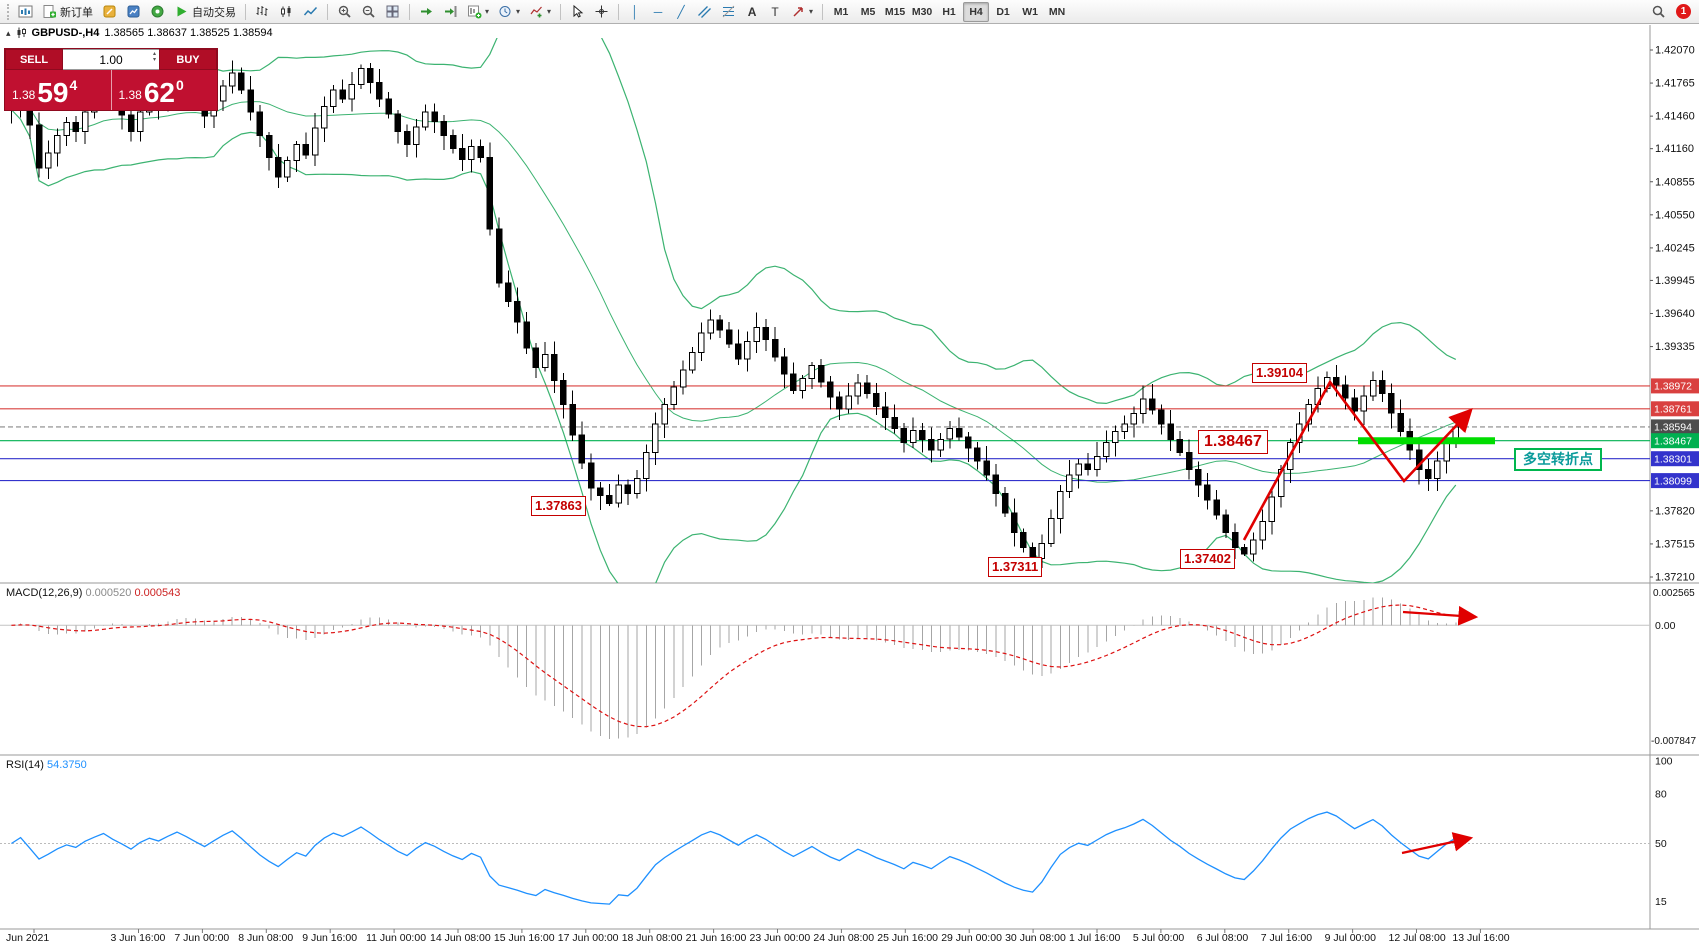 The width and height of the screenshot is (1699, 945). Describe the element at coordinates (681, 12) in the screenshot. I see `trendline-tool-button: ╱` at that location.